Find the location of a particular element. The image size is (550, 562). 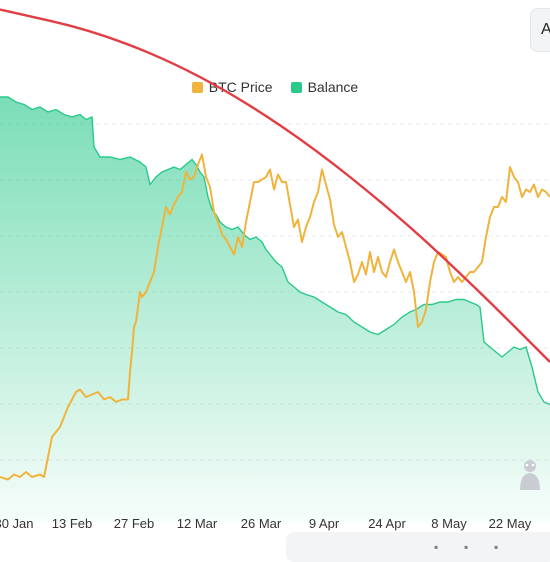

bottom-toolbar: ▪ ▪ ▪ is located at coordinates (418, 547).